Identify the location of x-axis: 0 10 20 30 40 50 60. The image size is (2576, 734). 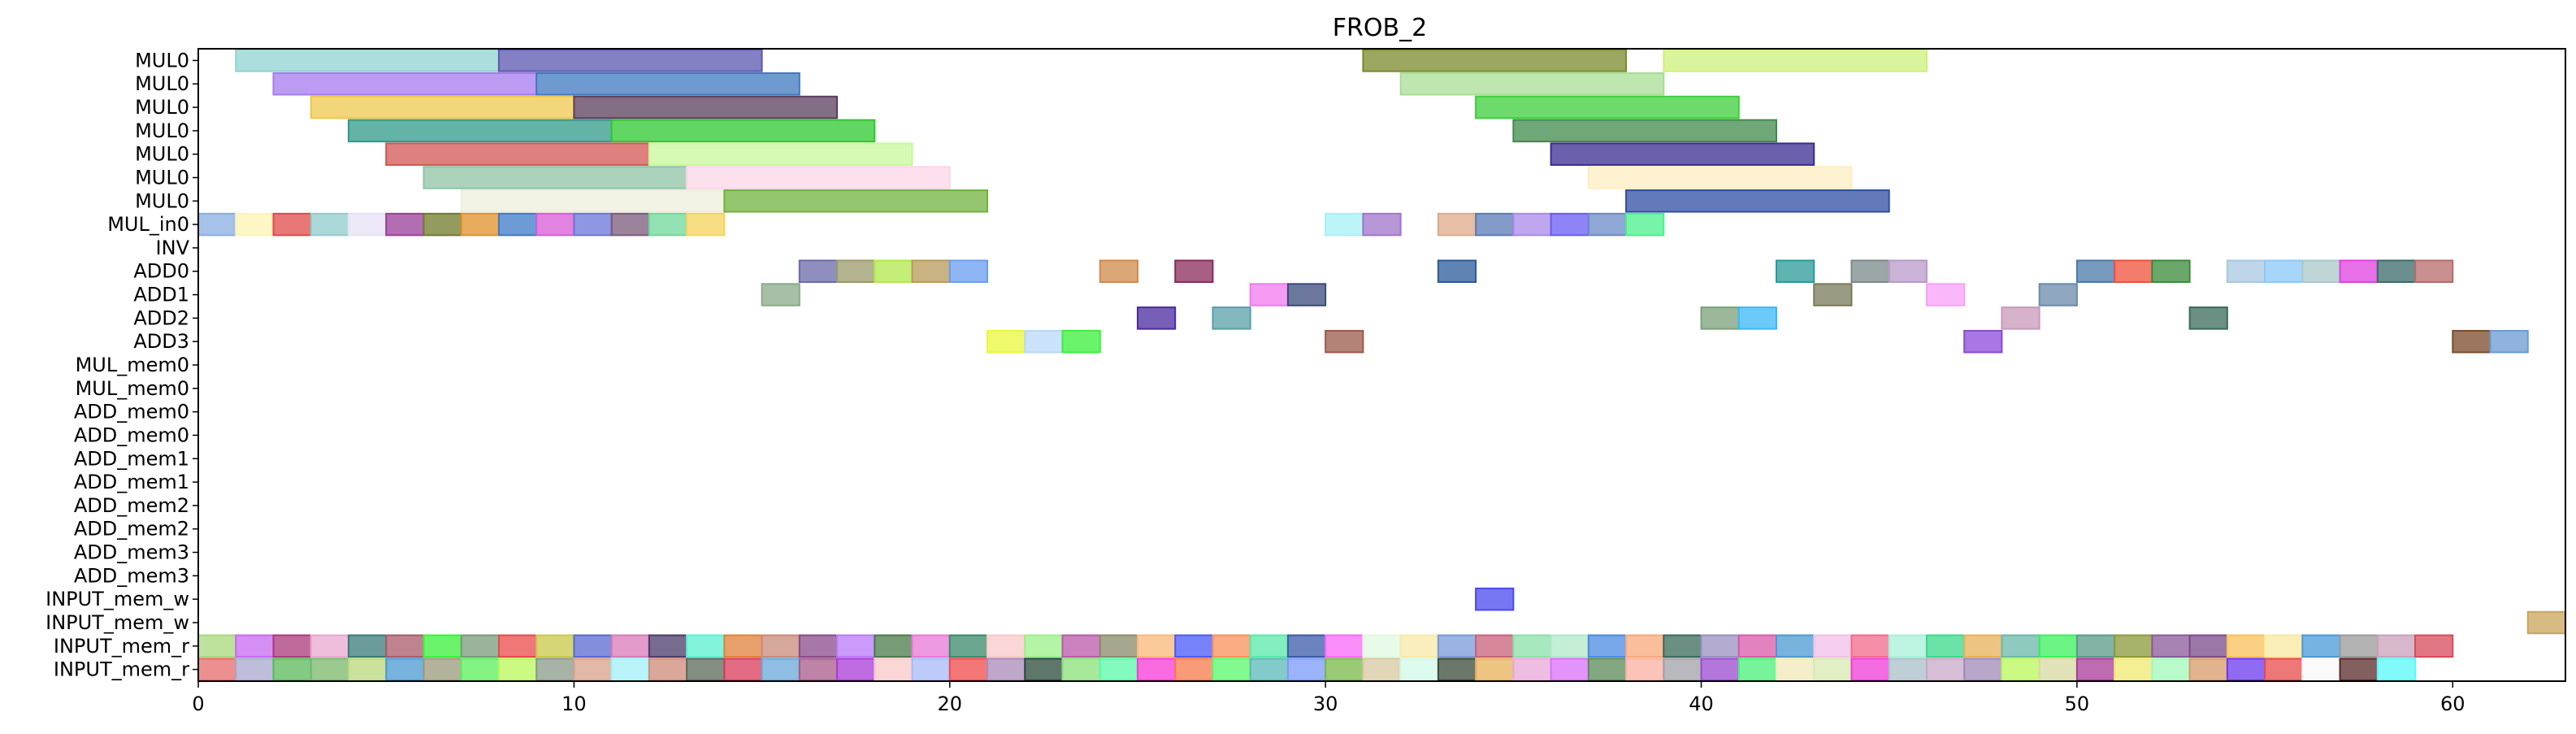
(1328, 698).